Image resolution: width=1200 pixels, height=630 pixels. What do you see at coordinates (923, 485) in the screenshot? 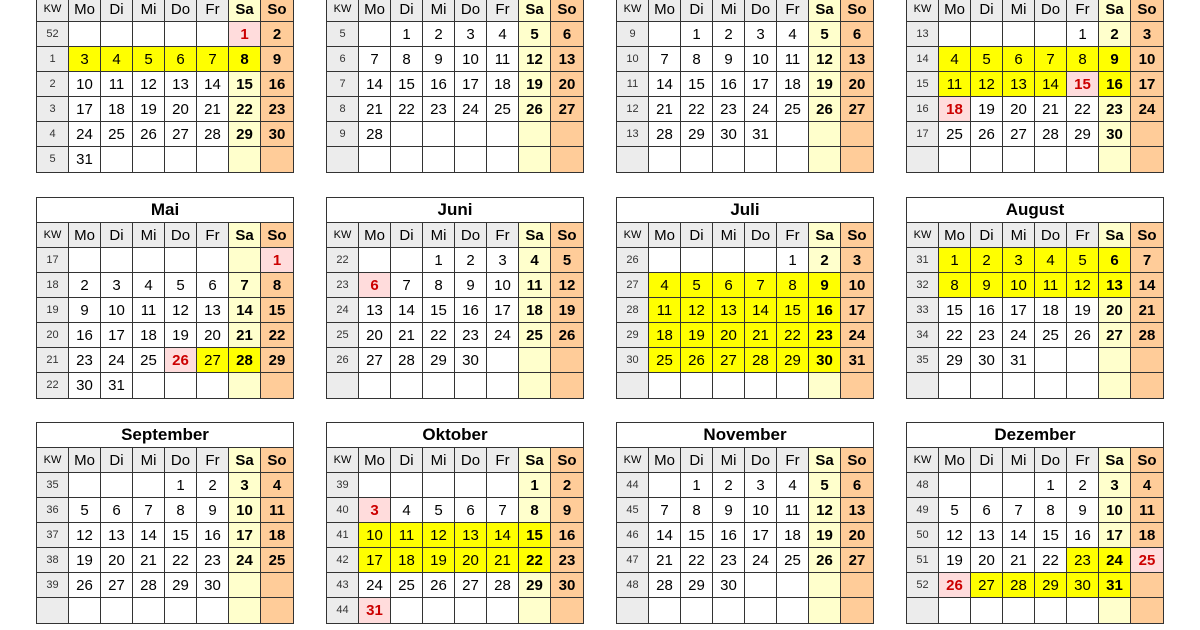
I see `week-number: 48` at bounding box center [923, 485].